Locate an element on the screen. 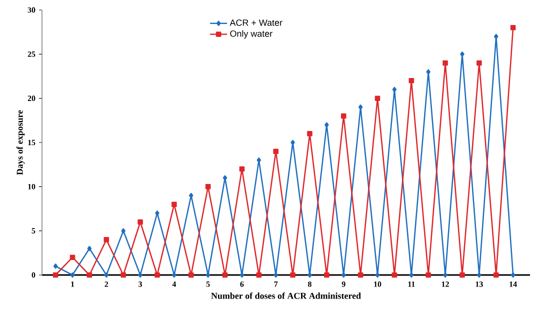 Image resolution: width=534 pixels, height=311 pixels. legend-label: Only water is located at coordinates (251, 34).